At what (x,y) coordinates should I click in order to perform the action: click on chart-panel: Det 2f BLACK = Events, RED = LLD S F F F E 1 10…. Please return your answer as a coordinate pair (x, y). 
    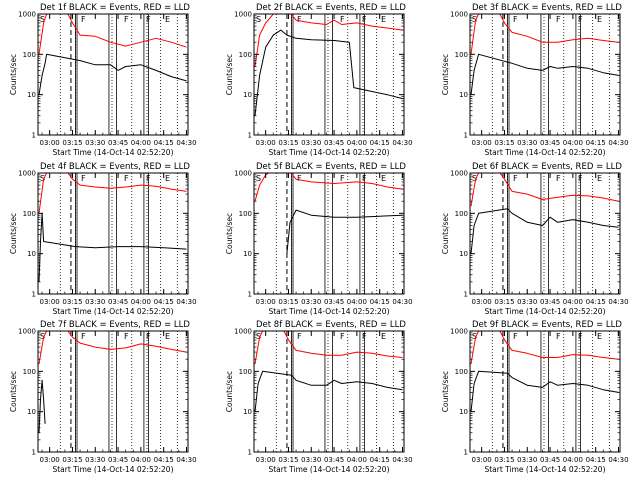
    Looking at the image, I should click on (319, 80).